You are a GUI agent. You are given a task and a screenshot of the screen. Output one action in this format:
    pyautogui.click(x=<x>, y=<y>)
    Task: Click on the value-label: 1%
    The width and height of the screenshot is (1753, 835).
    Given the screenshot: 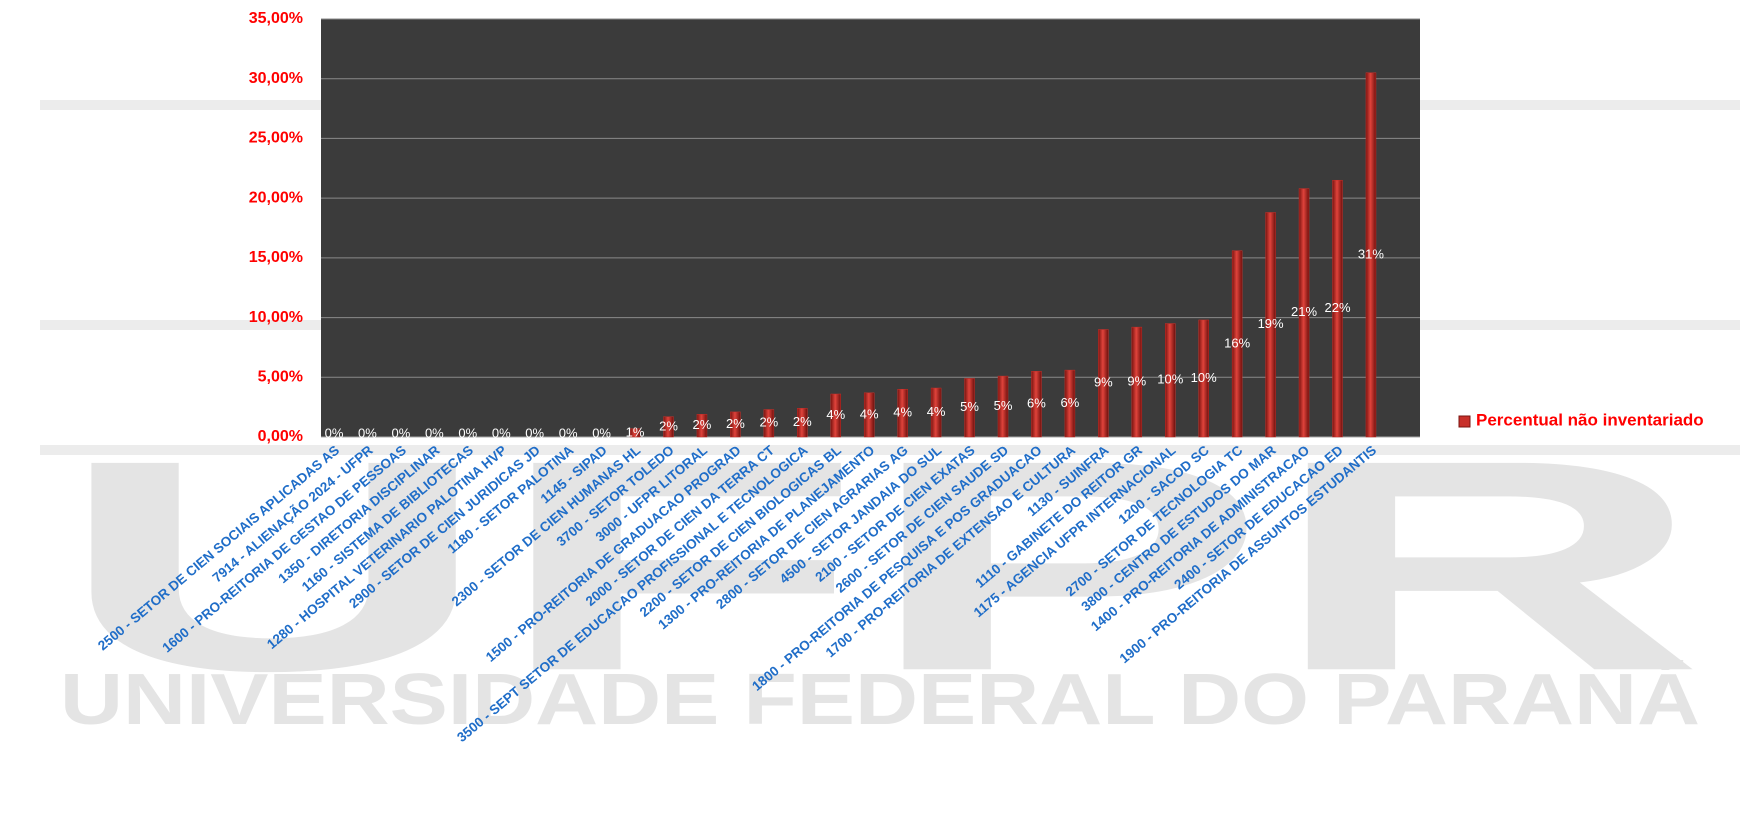 What is the action you would take?
    pyautogui.click(x=635, y=431)
    